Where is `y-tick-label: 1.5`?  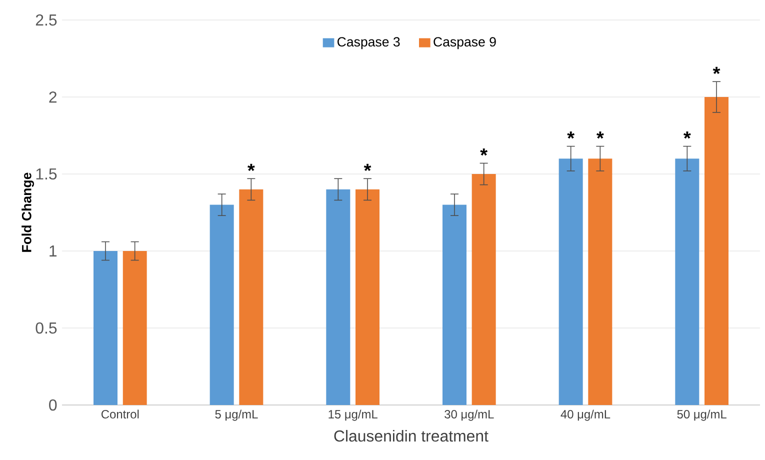 y-tick-label: 1.5 is located at coordinates (46, 174).